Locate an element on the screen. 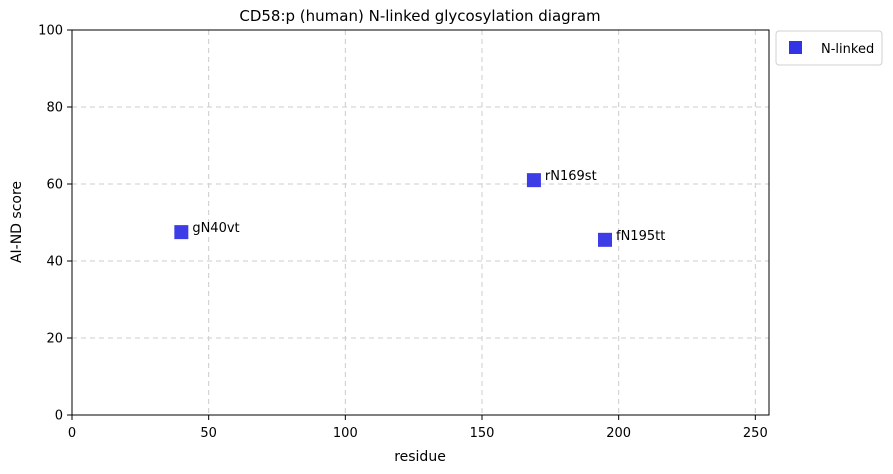 This screenshot has width=893, height=474. legend-frame is located at coordinates (829, 48).